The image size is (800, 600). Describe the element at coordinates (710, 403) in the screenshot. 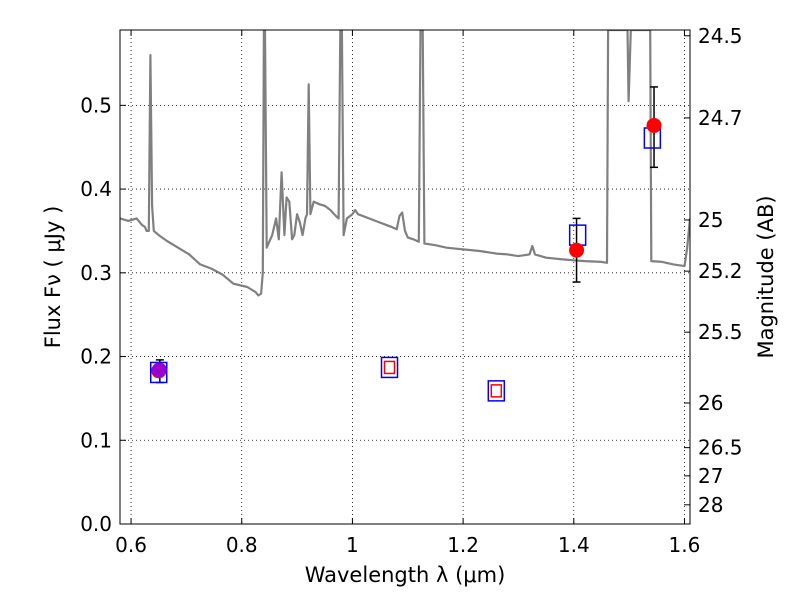

I see `y2-tick-label: 26` at that location.